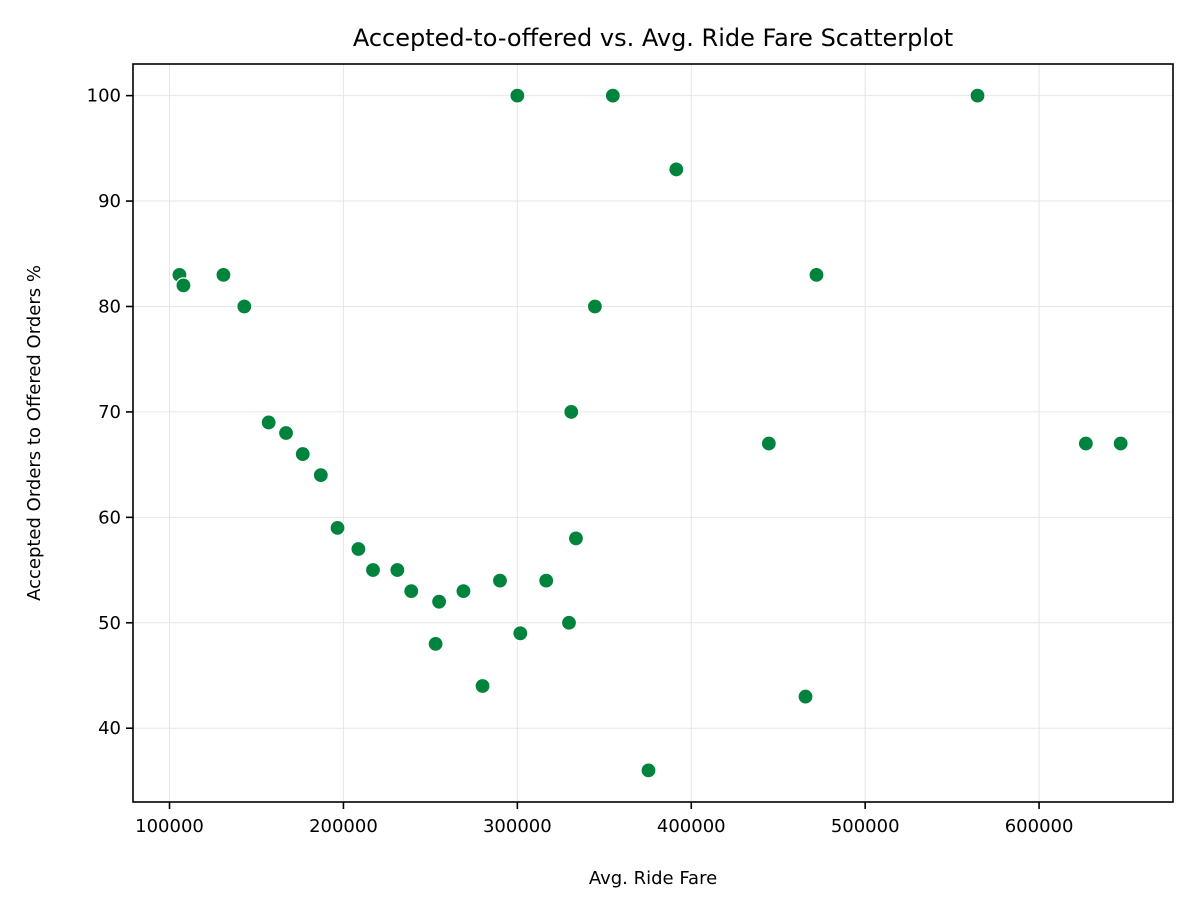 The height and width of the screenshot is (910, 1193). Describe the element at coordinates (34, 433) in the screenshot. I see `y-axis-label: Accepted Orders to Offered Orders %` at that location.